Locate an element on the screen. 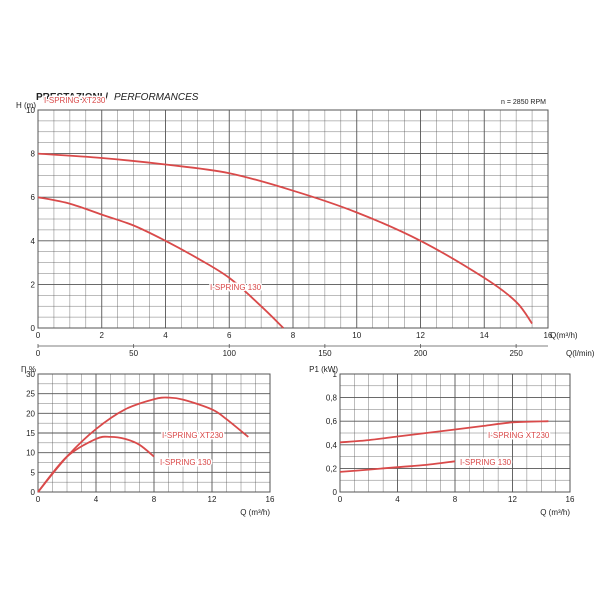 The height and width of the screenshot is (600, 600). y-tick-label: 8 is located at coordinates (33, 154).